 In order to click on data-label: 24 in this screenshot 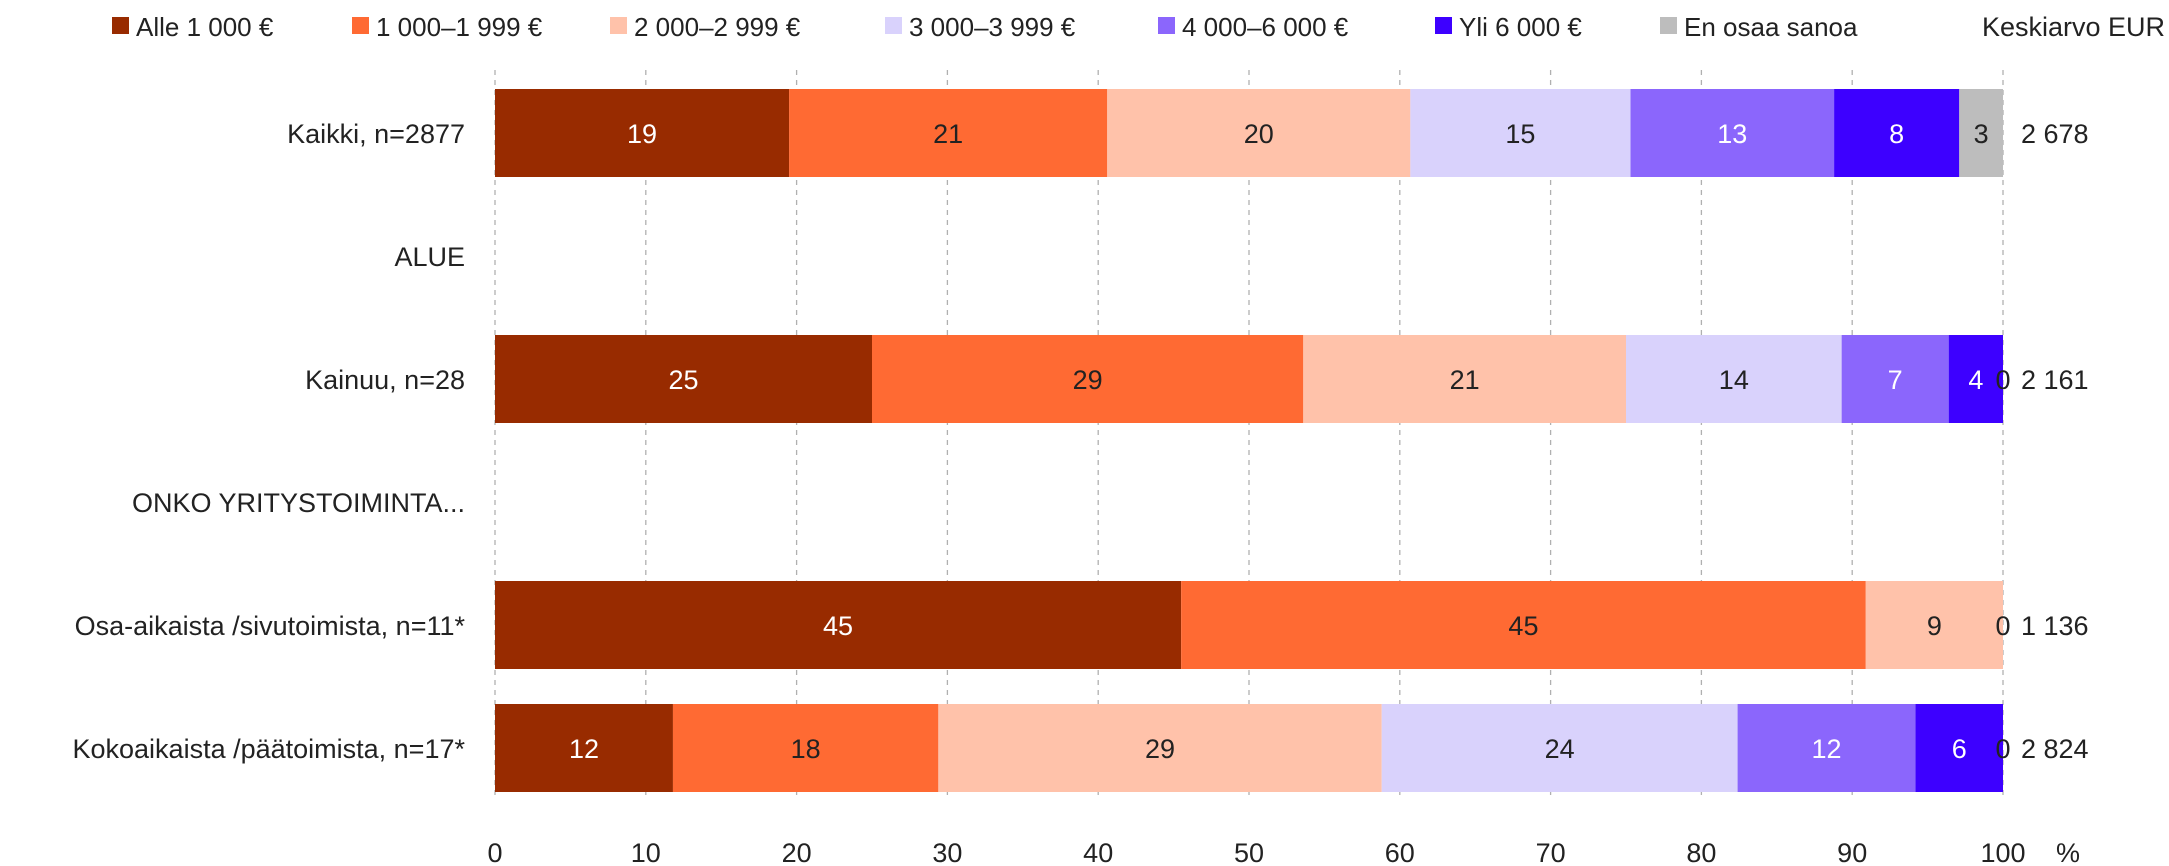, I will do `click(1560, 749)`.